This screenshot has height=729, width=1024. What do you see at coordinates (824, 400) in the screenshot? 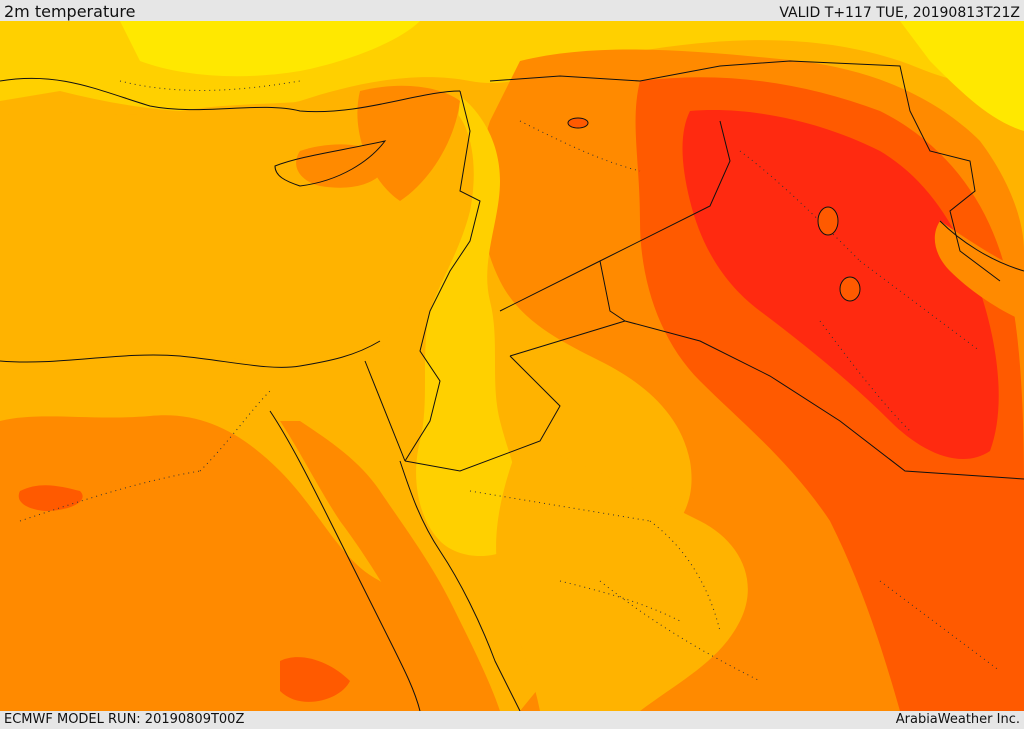
I see `border-saudi-iraq` at bounding box center [824, 400].